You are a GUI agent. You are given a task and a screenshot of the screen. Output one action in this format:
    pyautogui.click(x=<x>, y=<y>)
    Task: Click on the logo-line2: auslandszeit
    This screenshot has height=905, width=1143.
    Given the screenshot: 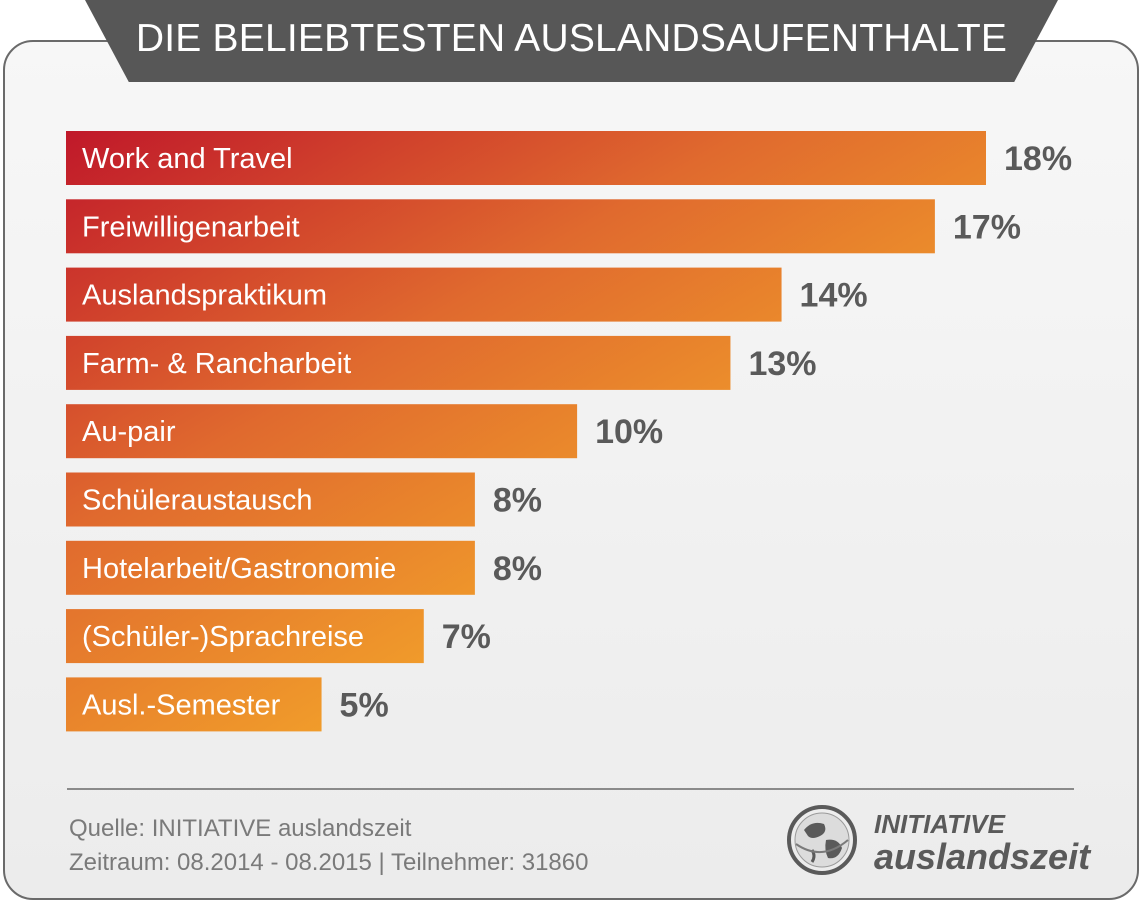 What is the action you would take?
    pyautogui.click(x=982, y=856)
    